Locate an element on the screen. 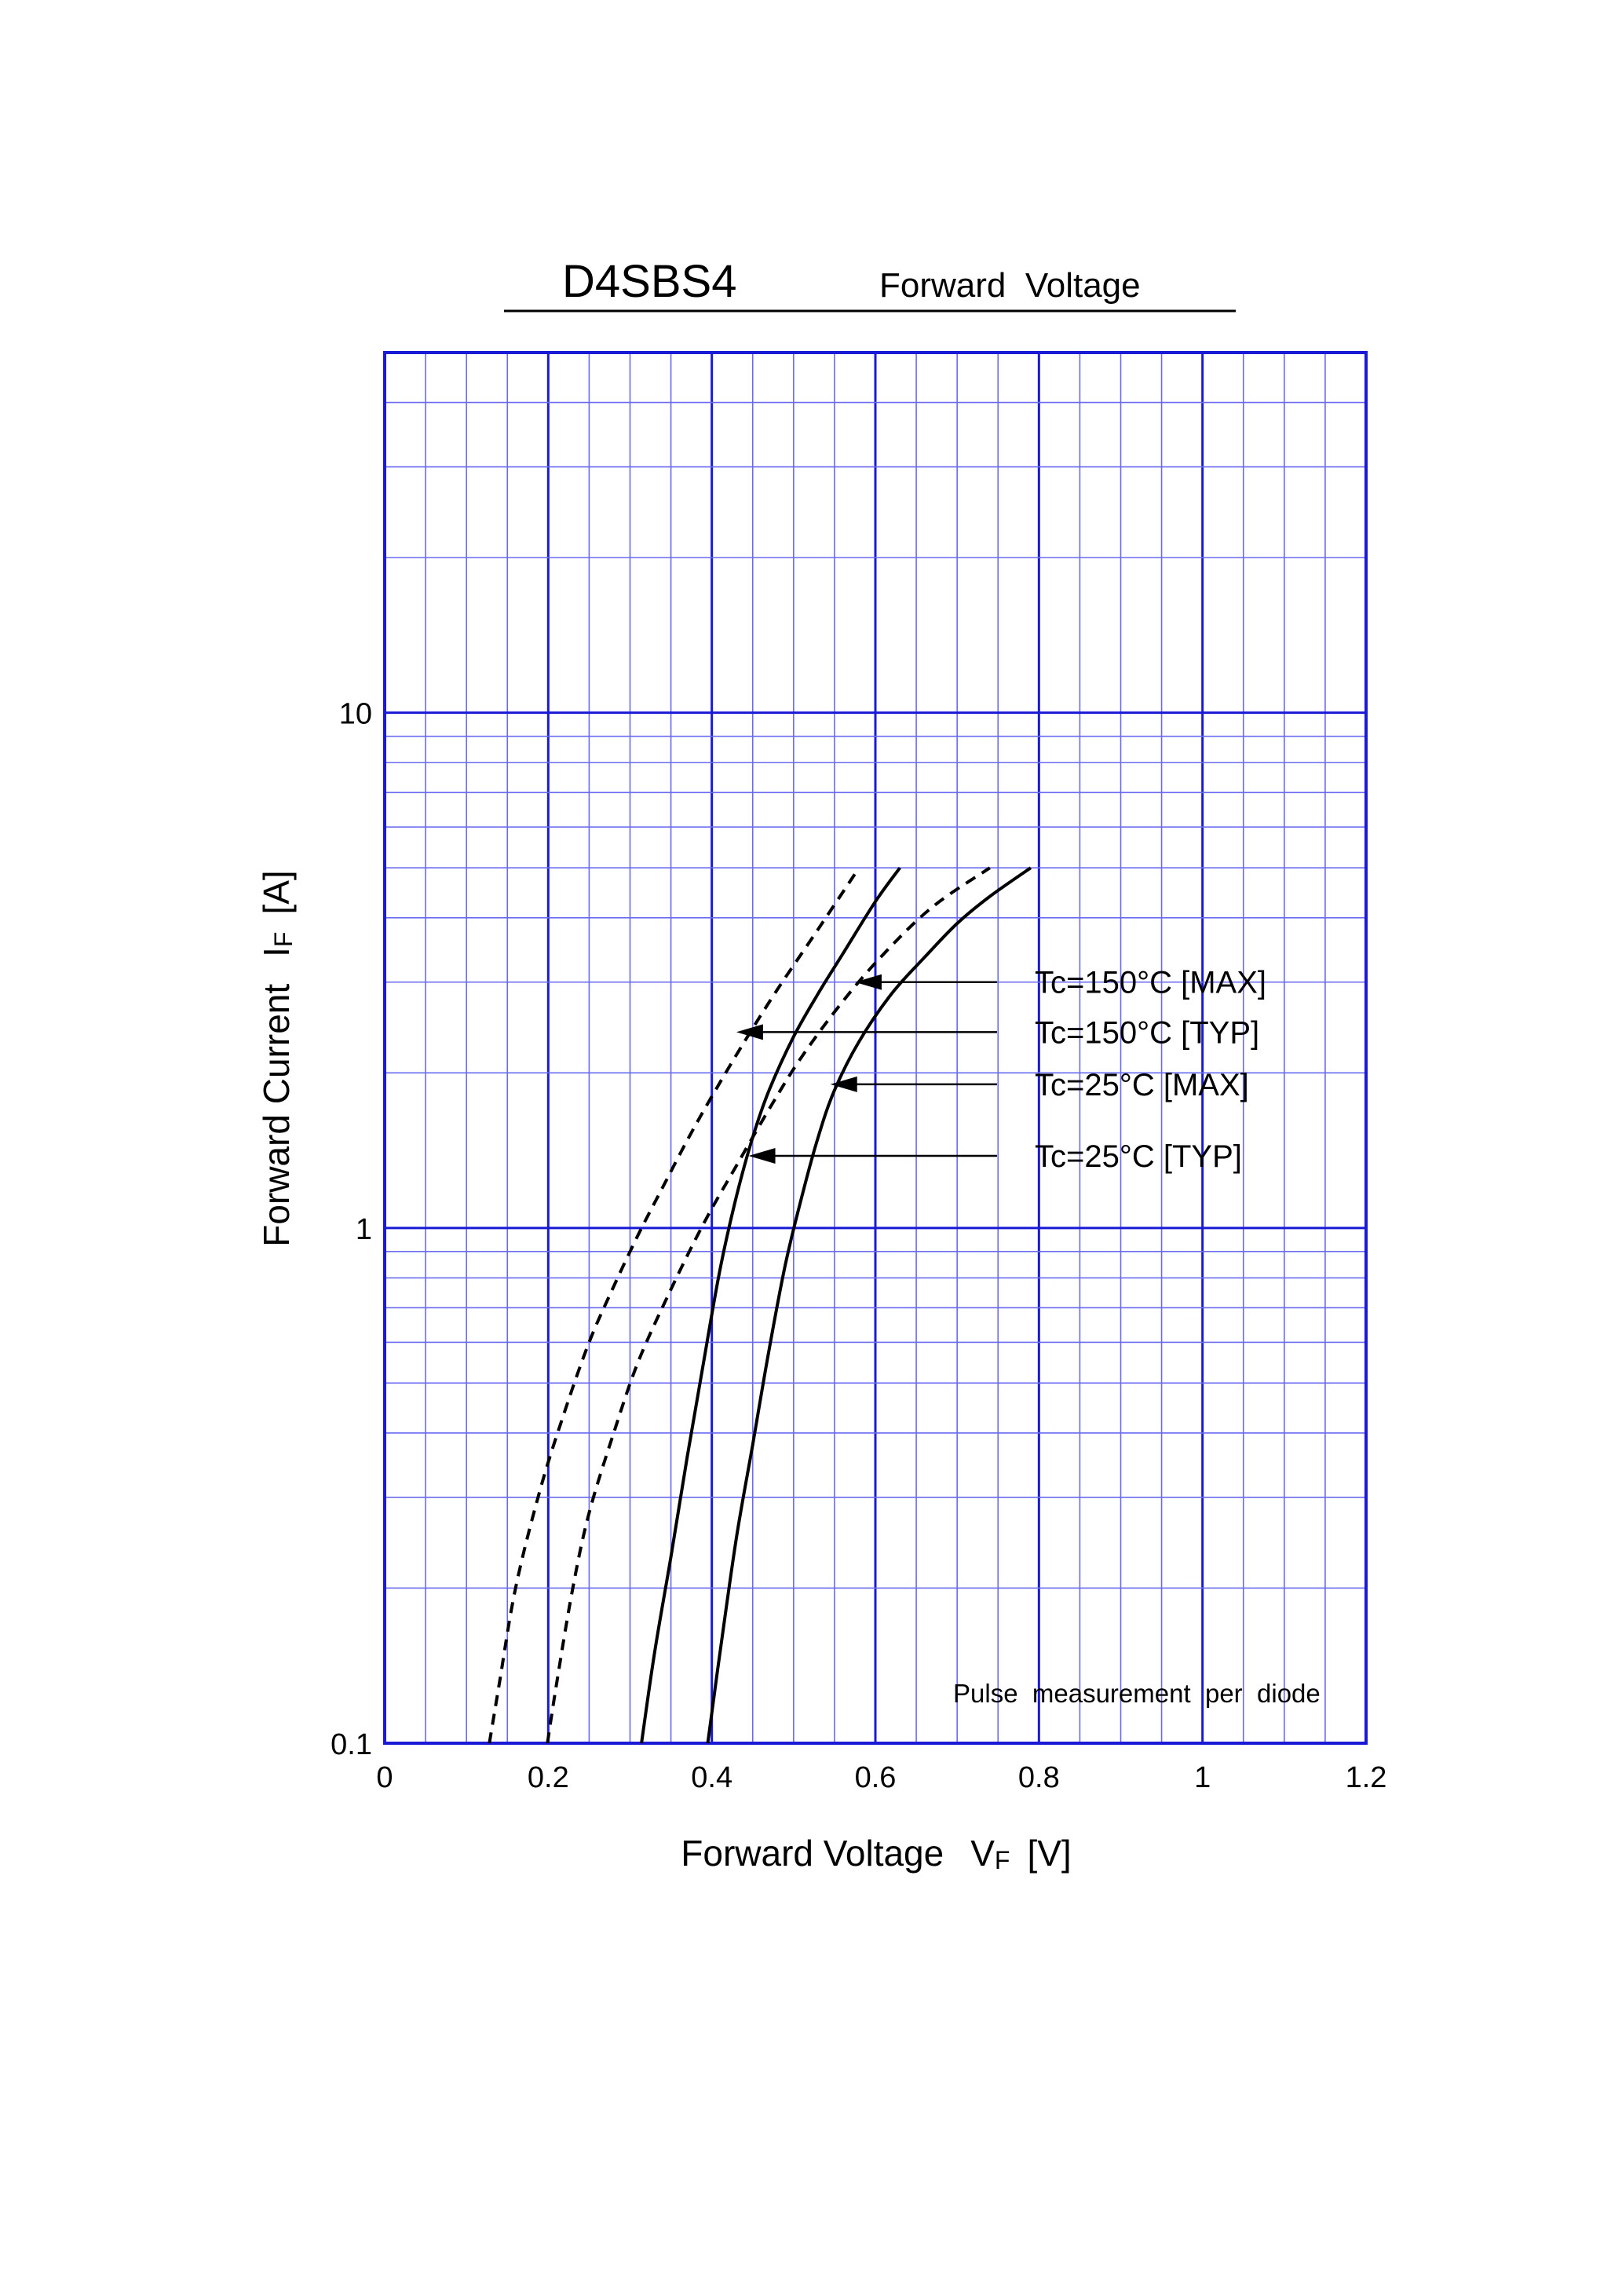  curves is located at coordinates (760, 1305).